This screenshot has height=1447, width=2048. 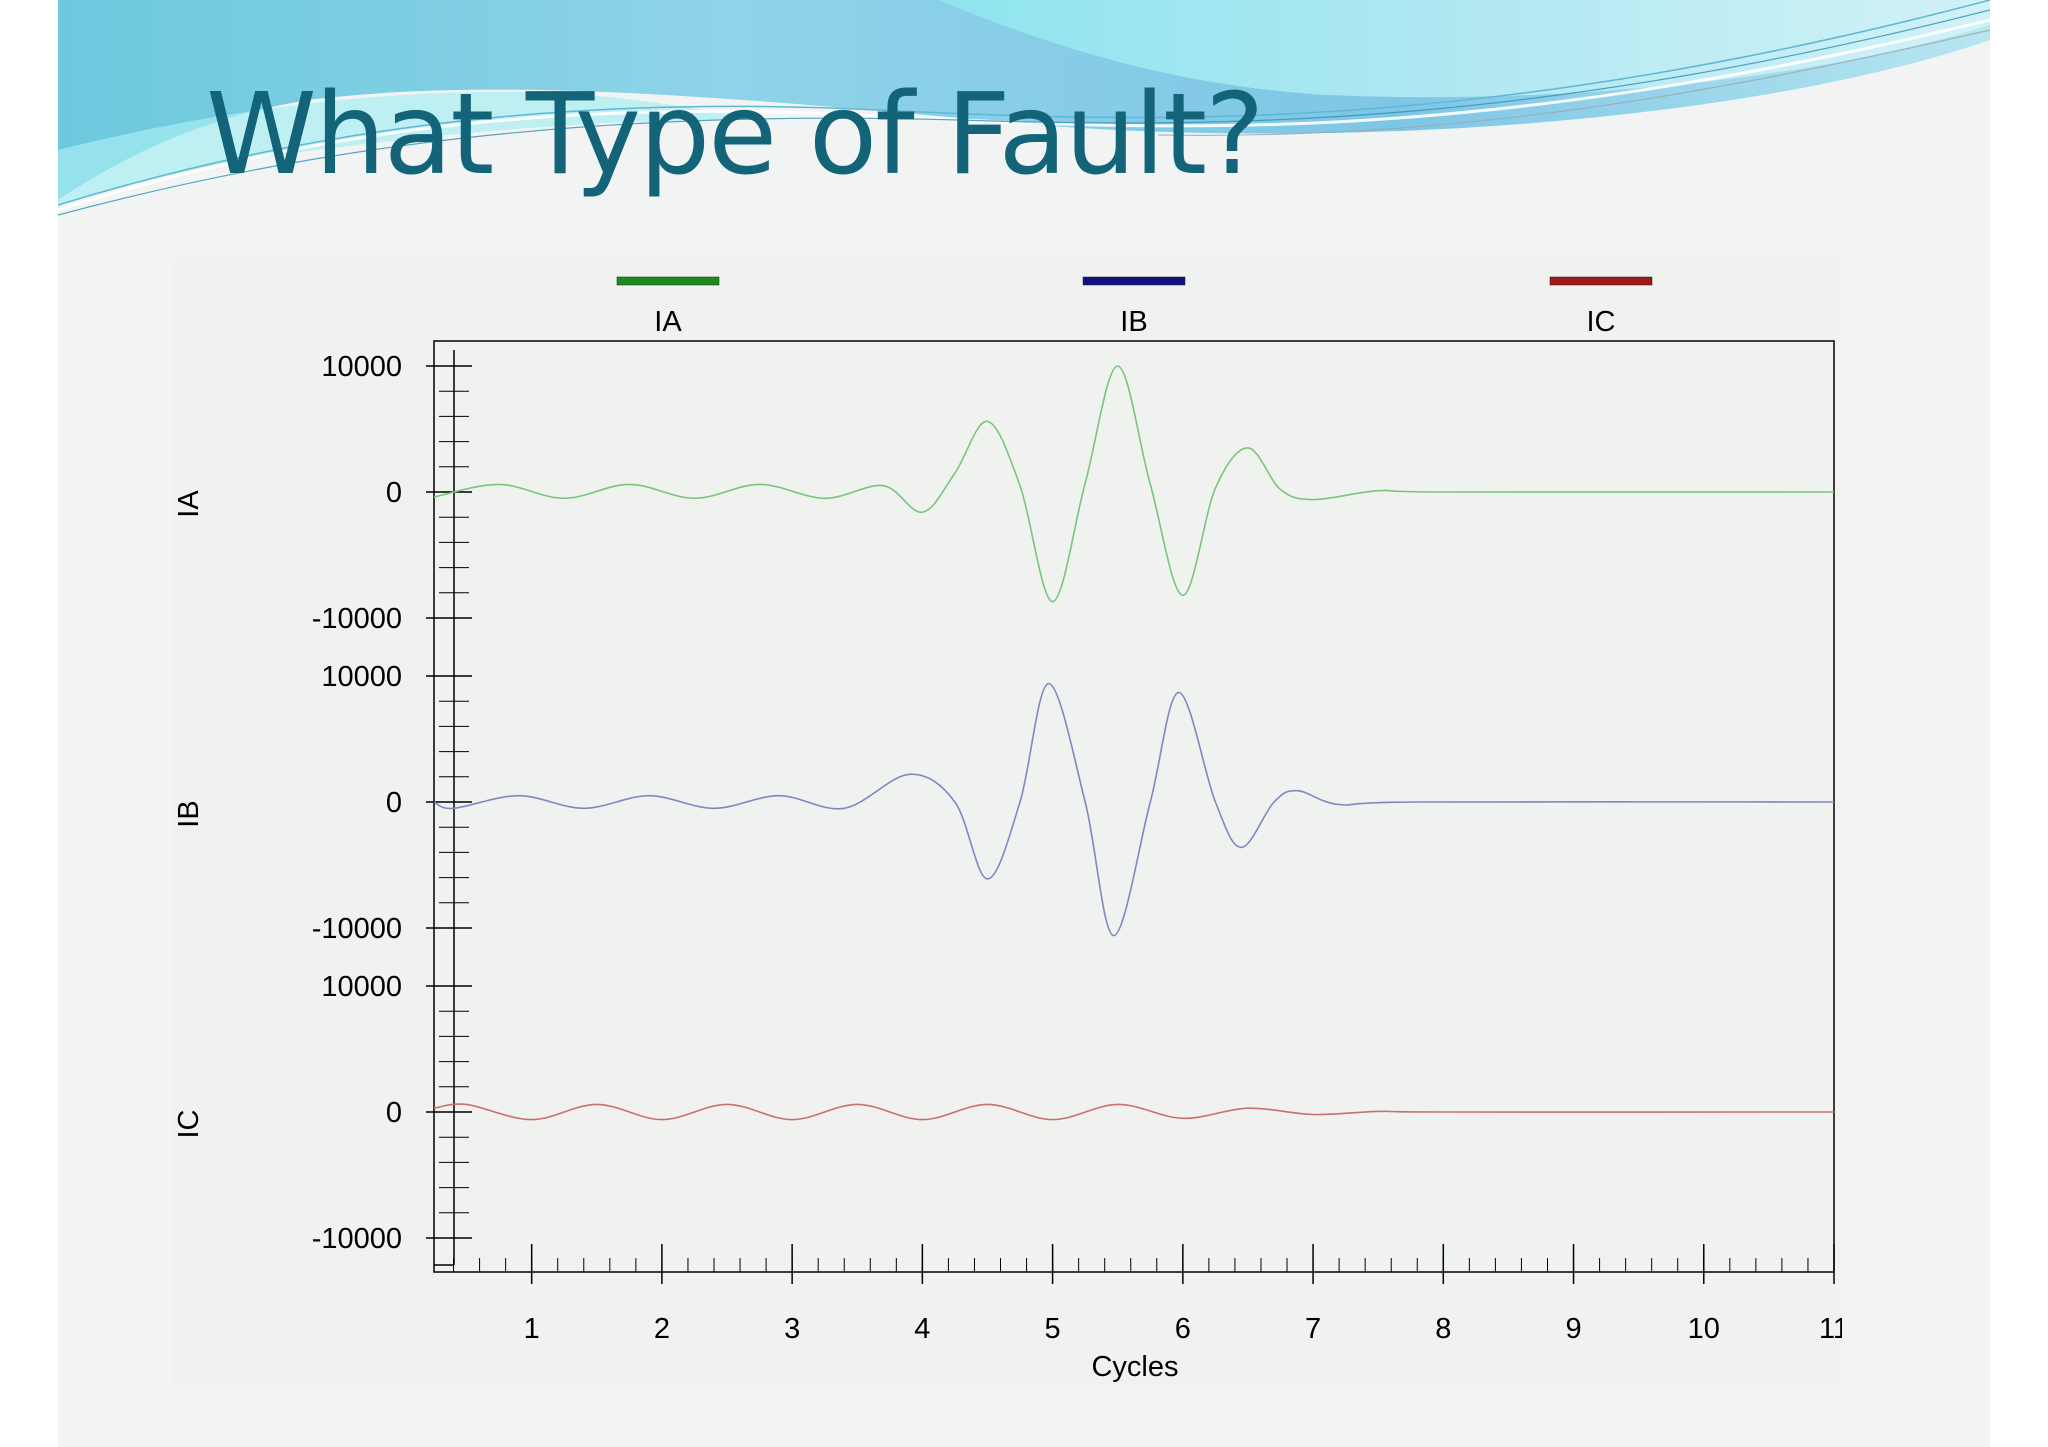 I want to click on legend-swatch-ic, so click(x=1601, y=281).